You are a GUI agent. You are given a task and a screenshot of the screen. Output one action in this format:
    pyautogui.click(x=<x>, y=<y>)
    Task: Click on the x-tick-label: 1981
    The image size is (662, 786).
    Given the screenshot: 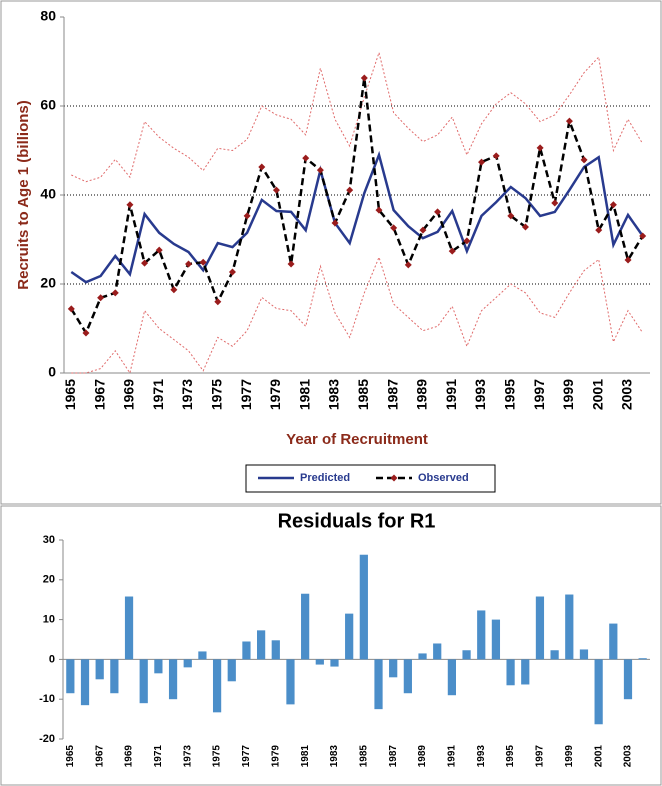 What is the action you would take?
    pyautogui.click(x=304, y=394)
    